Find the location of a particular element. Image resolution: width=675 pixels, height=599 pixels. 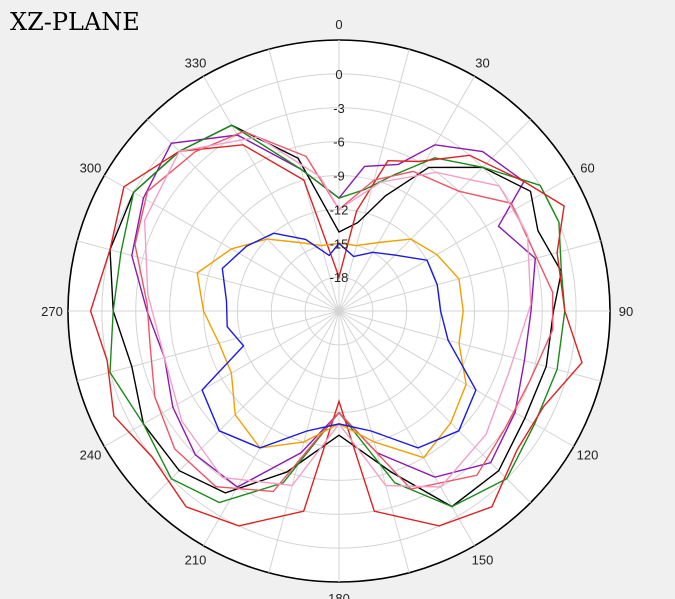

radial-tick-label: -12 is located at coordinates (339, 209).